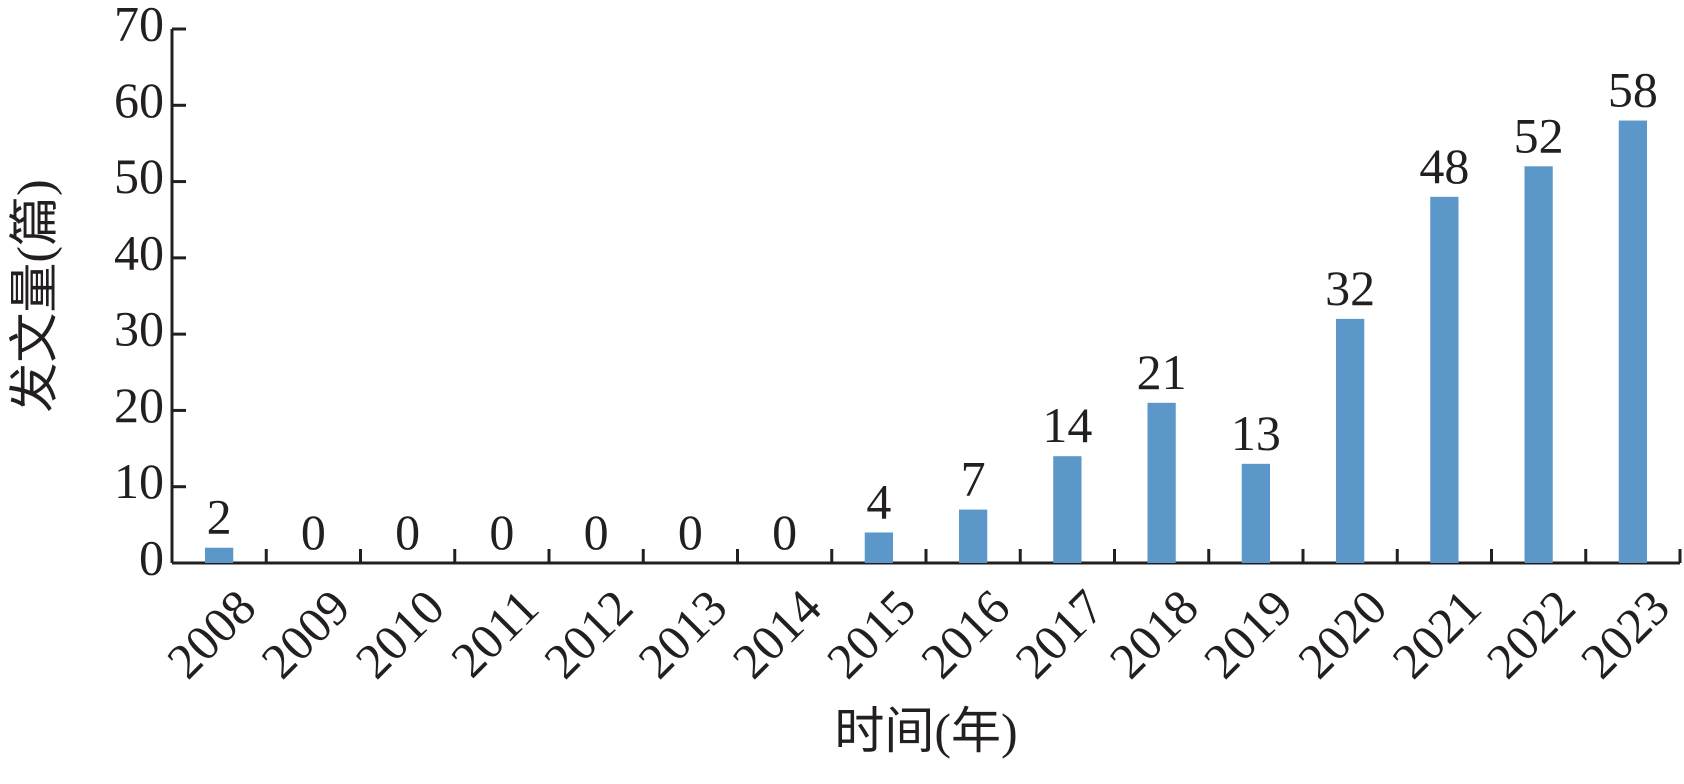 This screenshot has width=1684, height=784. Describe the element at coordinates (1436, 634) in the screenshot. I see `x-tick-label: 2021` at that location.